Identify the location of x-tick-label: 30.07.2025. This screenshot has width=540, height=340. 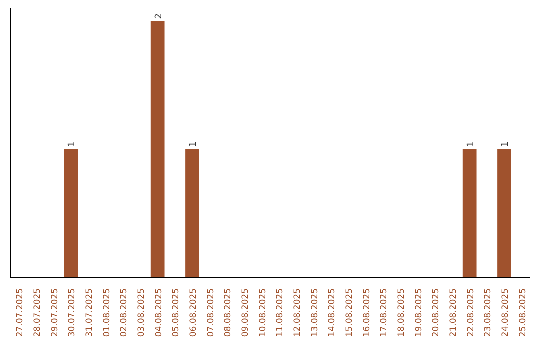
(73, 313).